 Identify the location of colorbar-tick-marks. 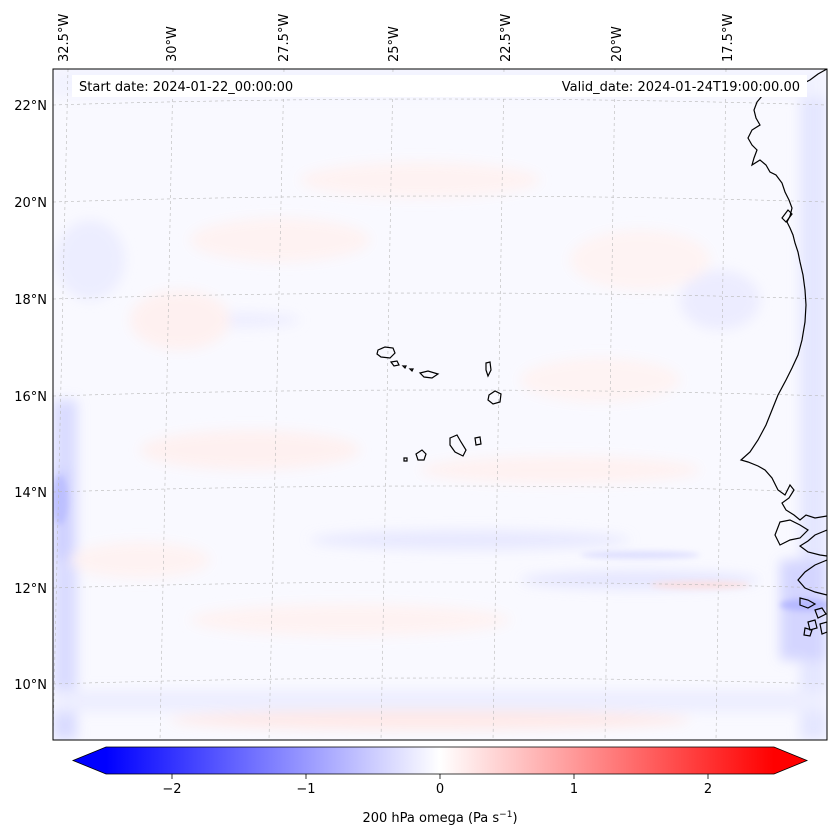
(440, 776).